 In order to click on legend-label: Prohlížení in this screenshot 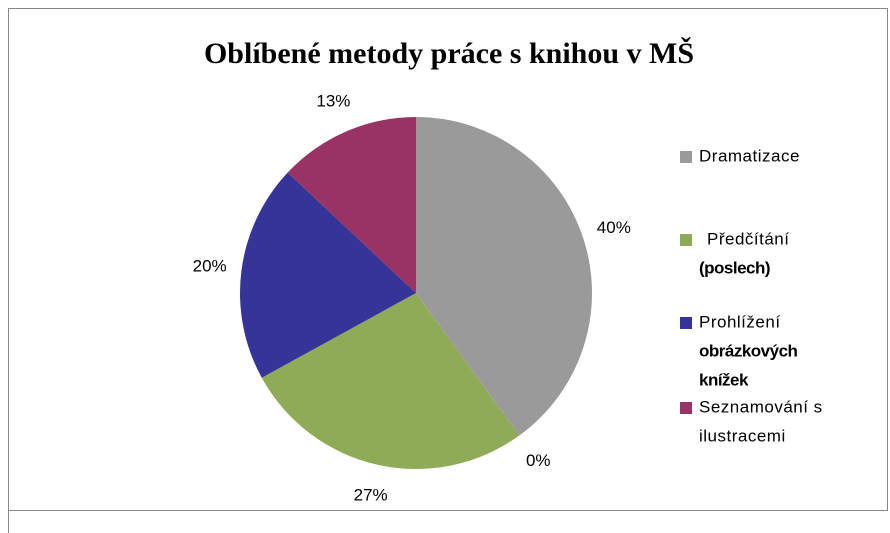, I will do `click(740, 321)`.